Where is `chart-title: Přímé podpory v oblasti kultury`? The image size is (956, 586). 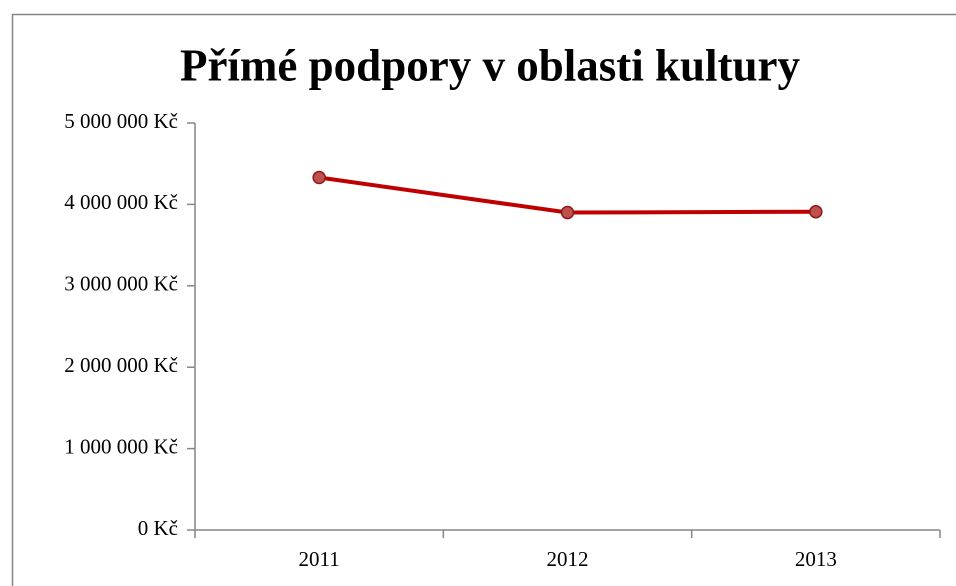
chart-title: Přímé podpory v oblasti kultury is located at coordinates (490, 65).